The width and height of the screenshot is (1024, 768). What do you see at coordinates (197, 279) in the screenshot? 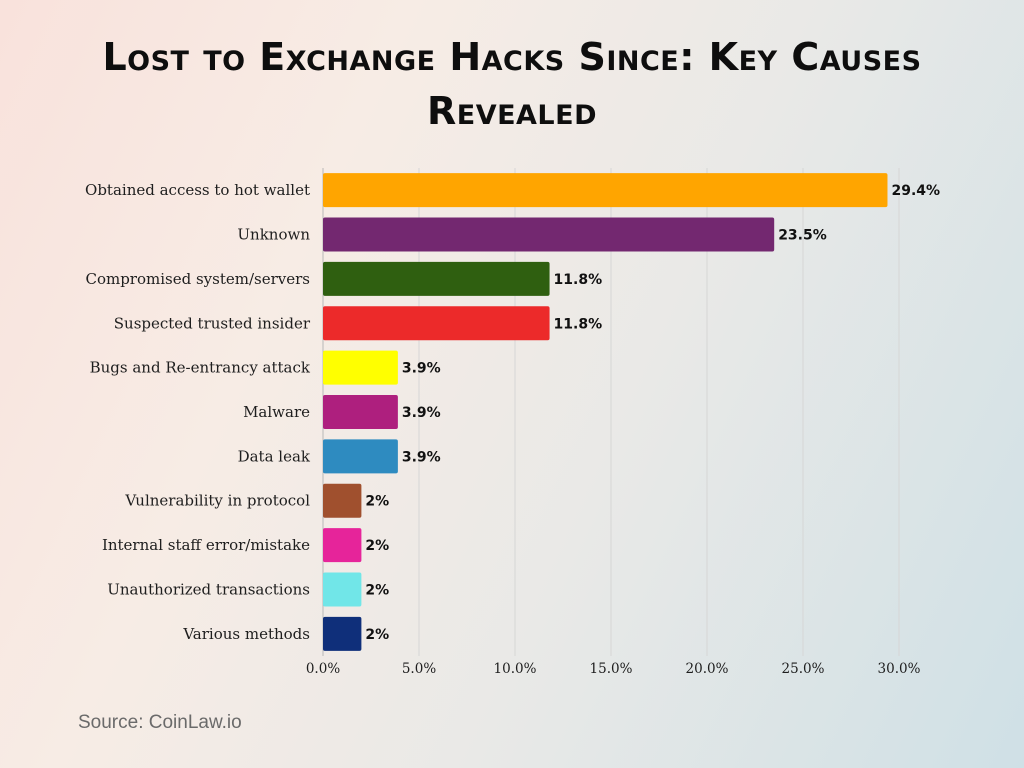
I see `category-label: Compromised system/servers` at bounding box center [197, 279].